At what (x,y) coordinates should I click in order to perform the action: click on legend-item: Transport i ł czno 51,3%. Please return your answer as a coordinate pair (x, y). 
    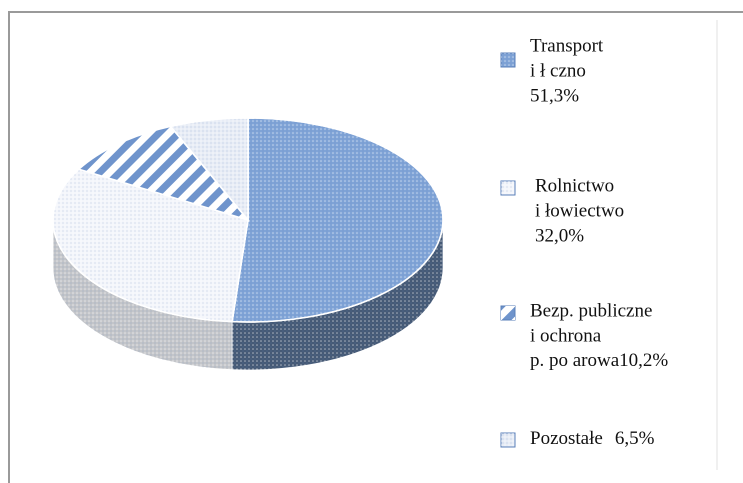
    Looking at the image, I should click on (552, 70).